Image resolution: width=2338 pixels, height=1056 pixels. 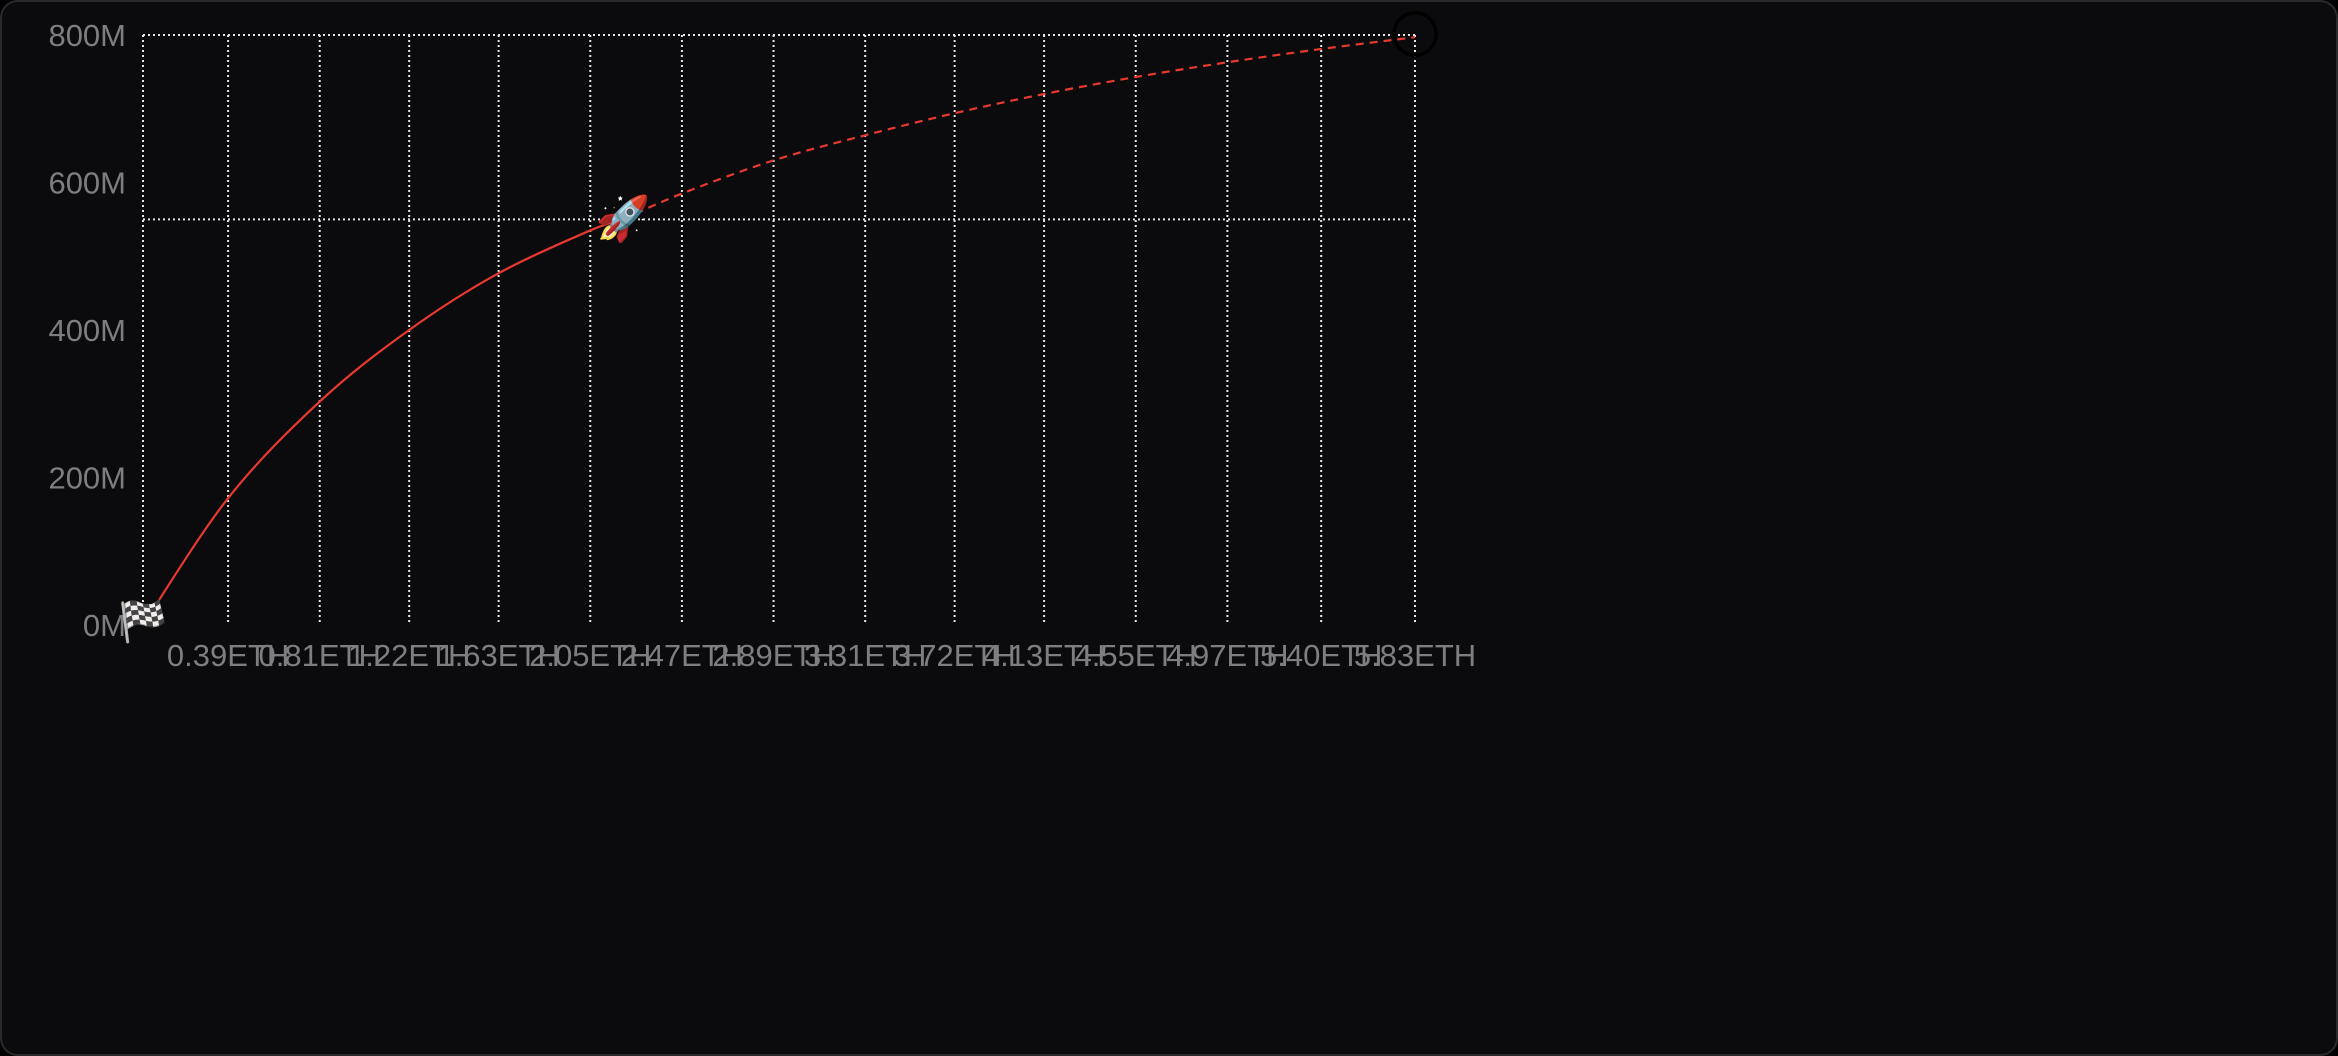 I want to click on x-tick-label: 0.81ETH, so click(x=320, y=655).